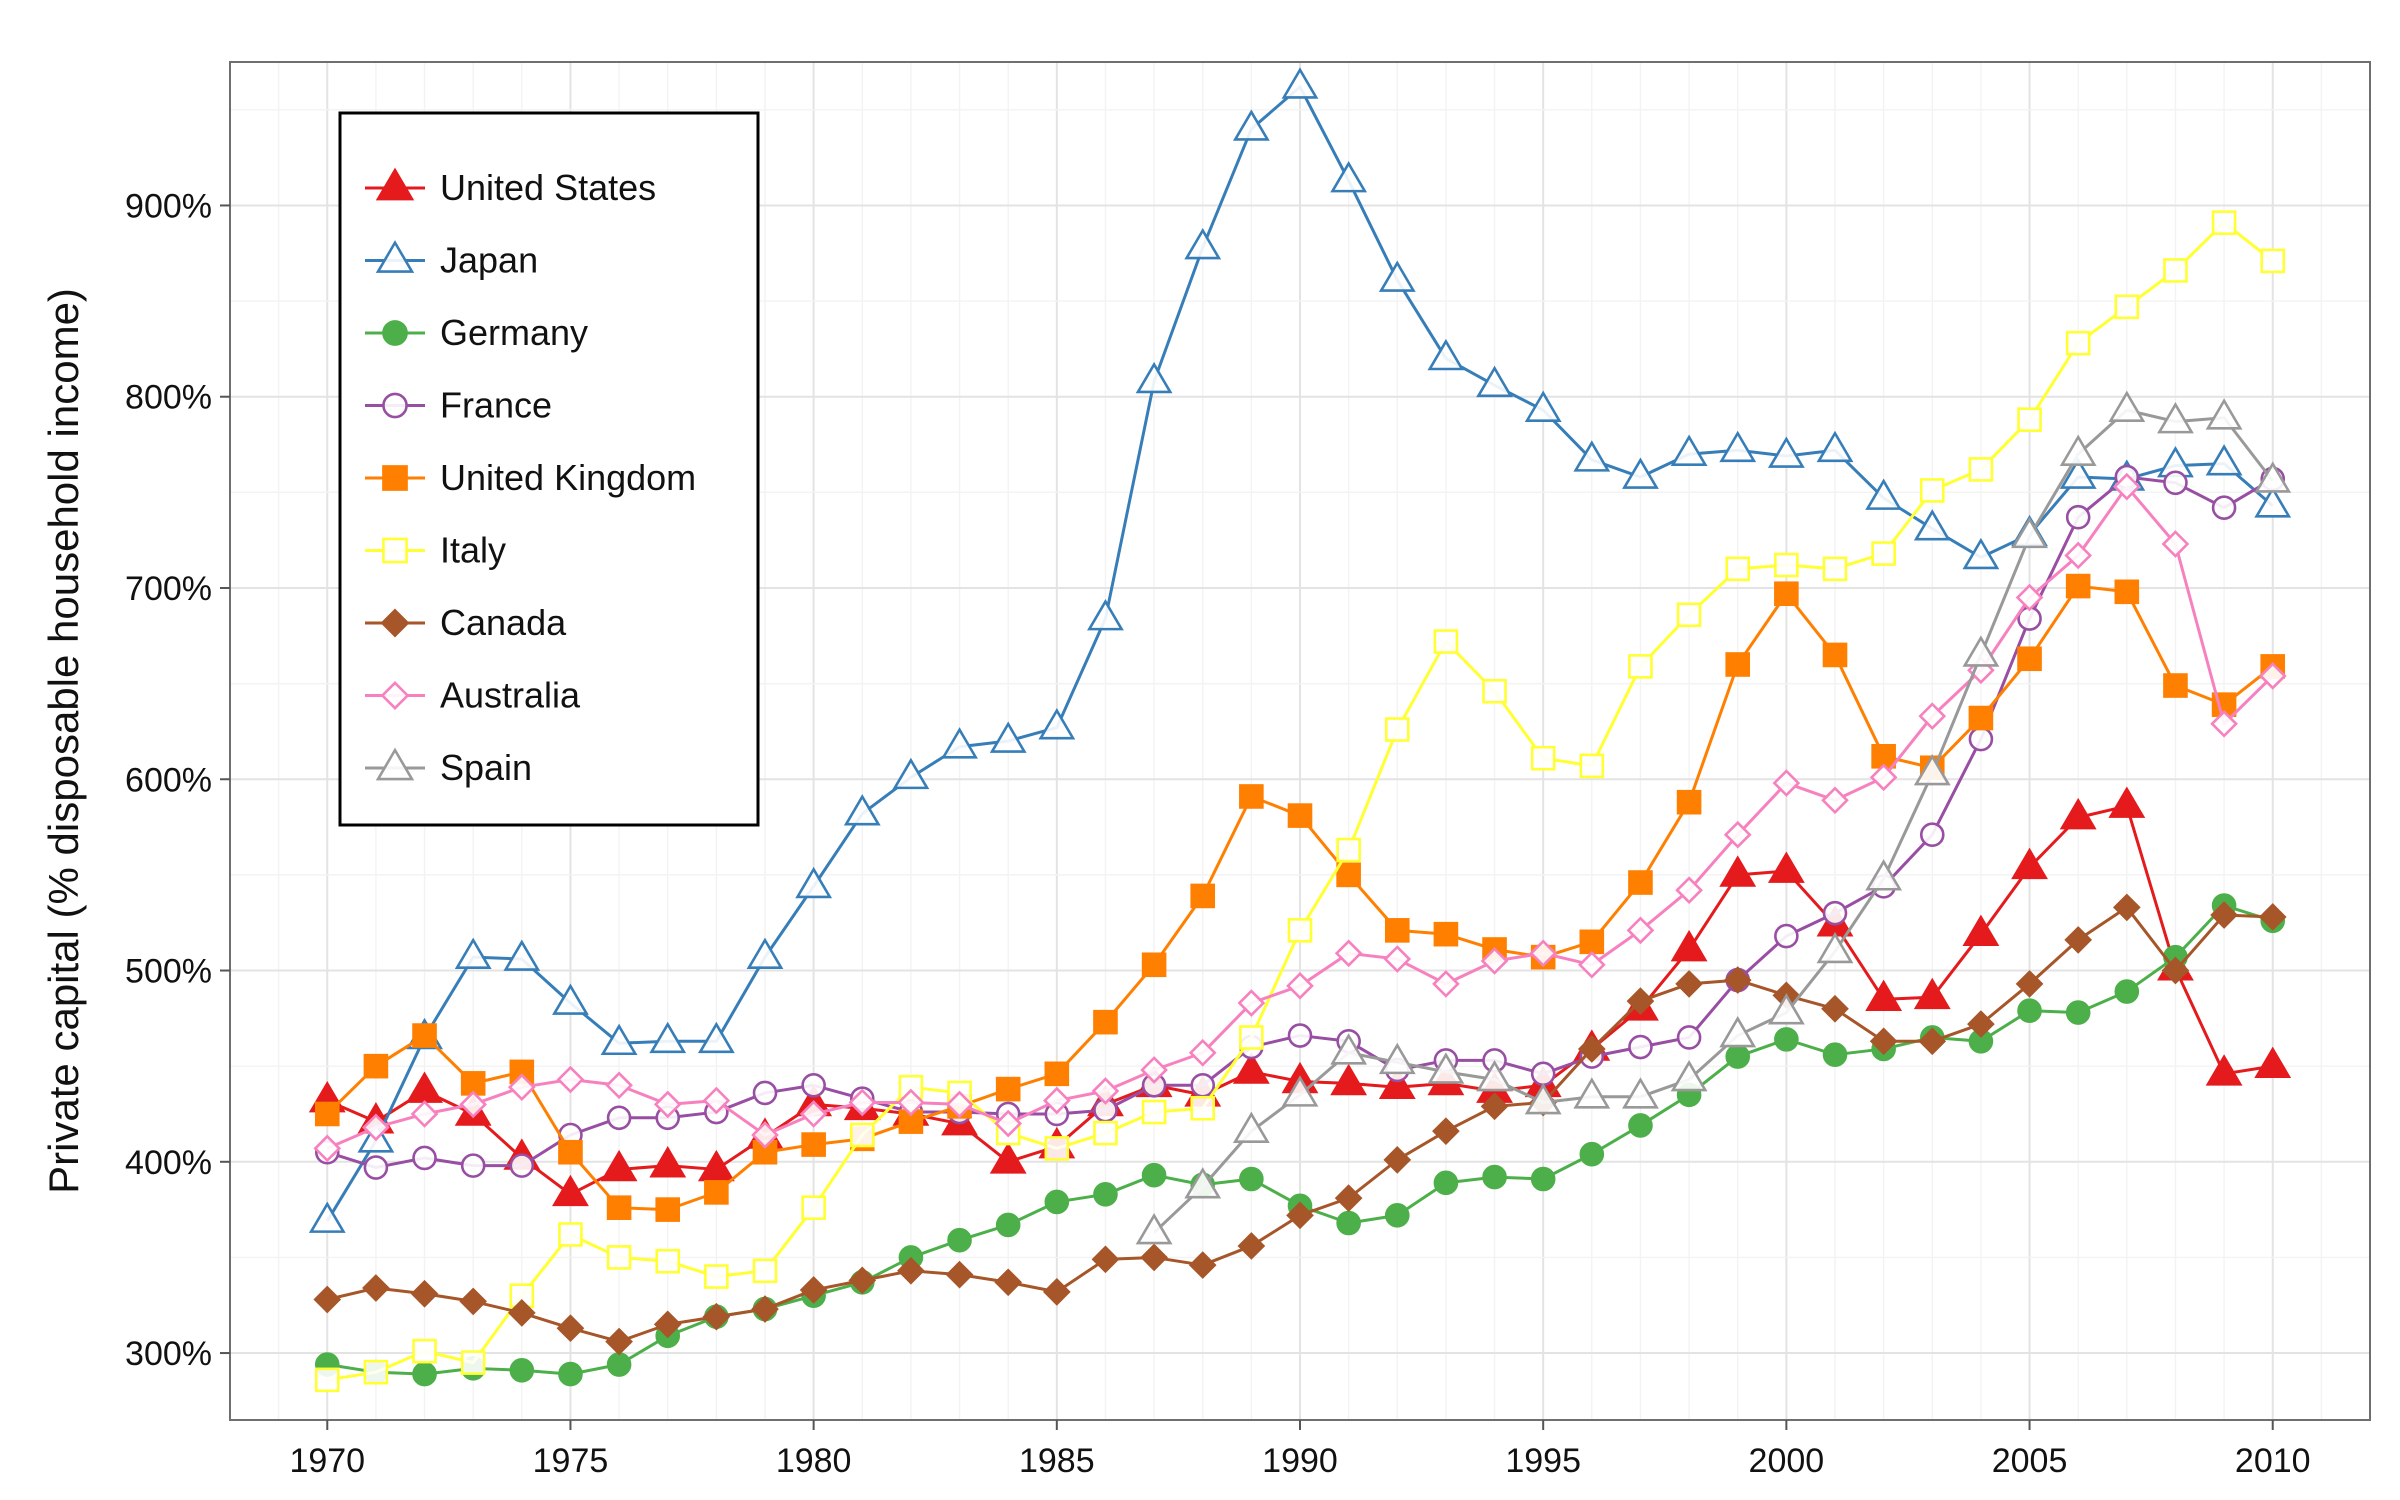 This screenshot has height=1500, width=2400. I want to click on legend-item-spain: Spain, so click(448, 767).